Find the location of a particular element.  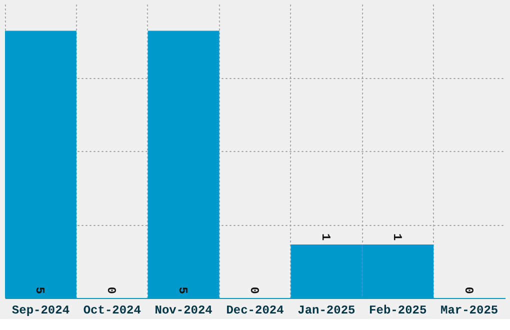

x-tick-label: Sep-2024 is located at coordinates (41, 311).